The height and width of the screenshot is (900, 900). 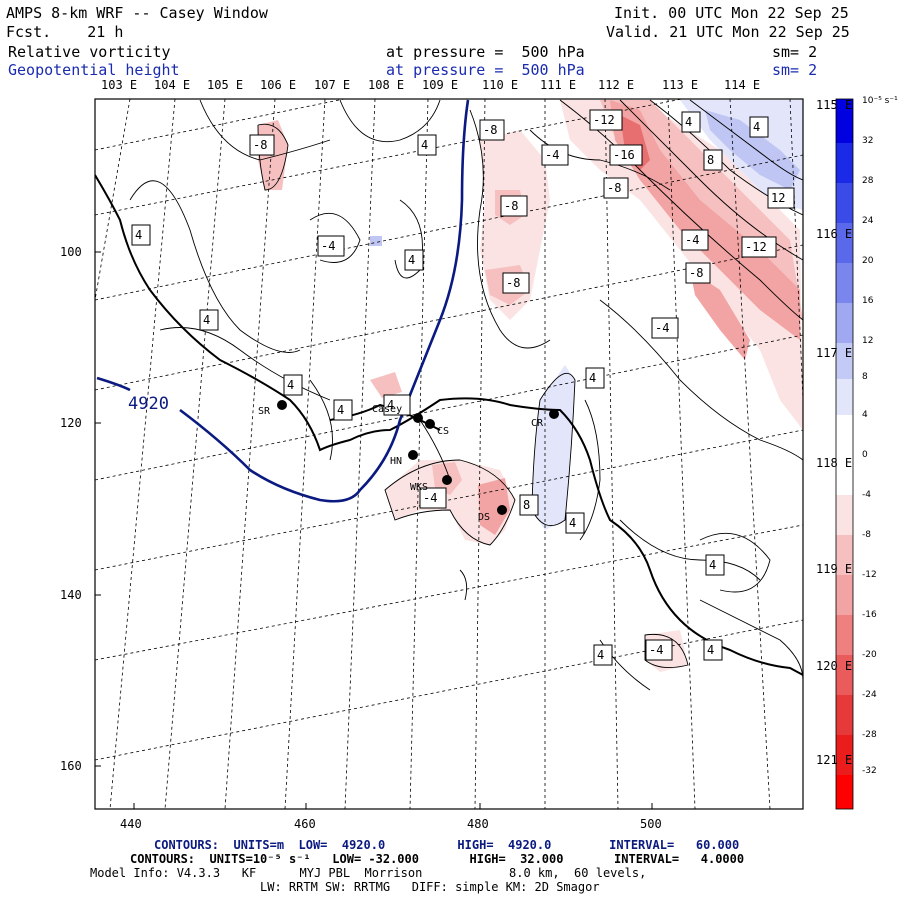 I want to click on colorbar-tick: -20, so click(x=869, y=655).